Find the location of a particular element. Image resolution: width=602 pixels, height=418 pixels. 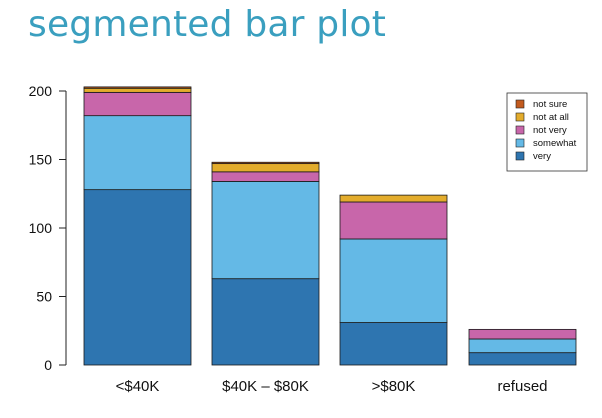

x-tick-label: >$80K is located at coordinates (394, 386).